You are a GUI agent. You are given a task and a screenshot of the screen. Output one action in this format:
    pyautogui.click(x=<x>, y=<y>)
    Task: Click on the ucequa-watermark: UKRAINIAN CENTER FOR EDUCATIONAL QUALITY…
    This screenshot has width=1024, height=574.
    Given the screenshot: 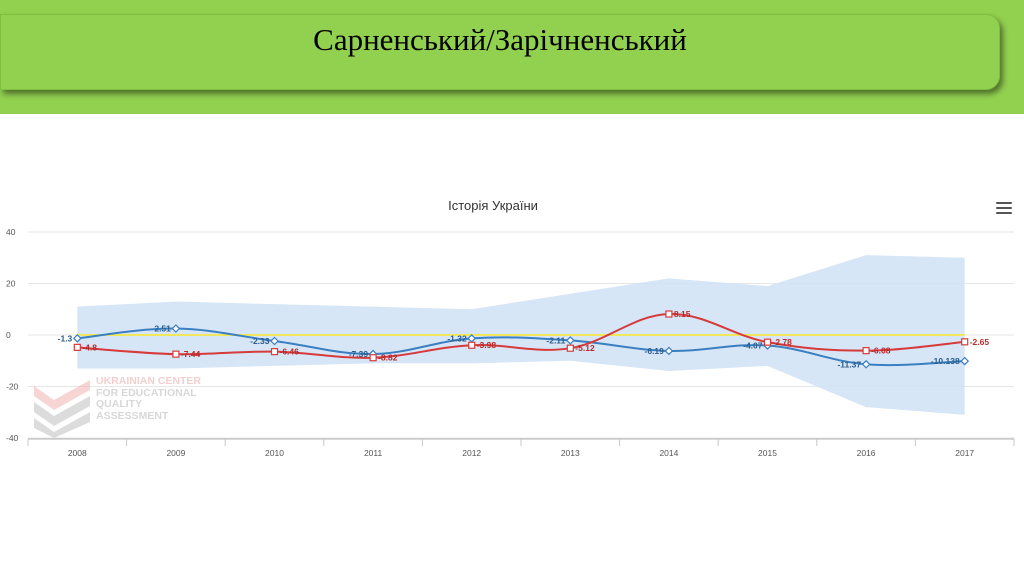 What is the action you would take?
    pyautogui.click(x=132, y=407)
    